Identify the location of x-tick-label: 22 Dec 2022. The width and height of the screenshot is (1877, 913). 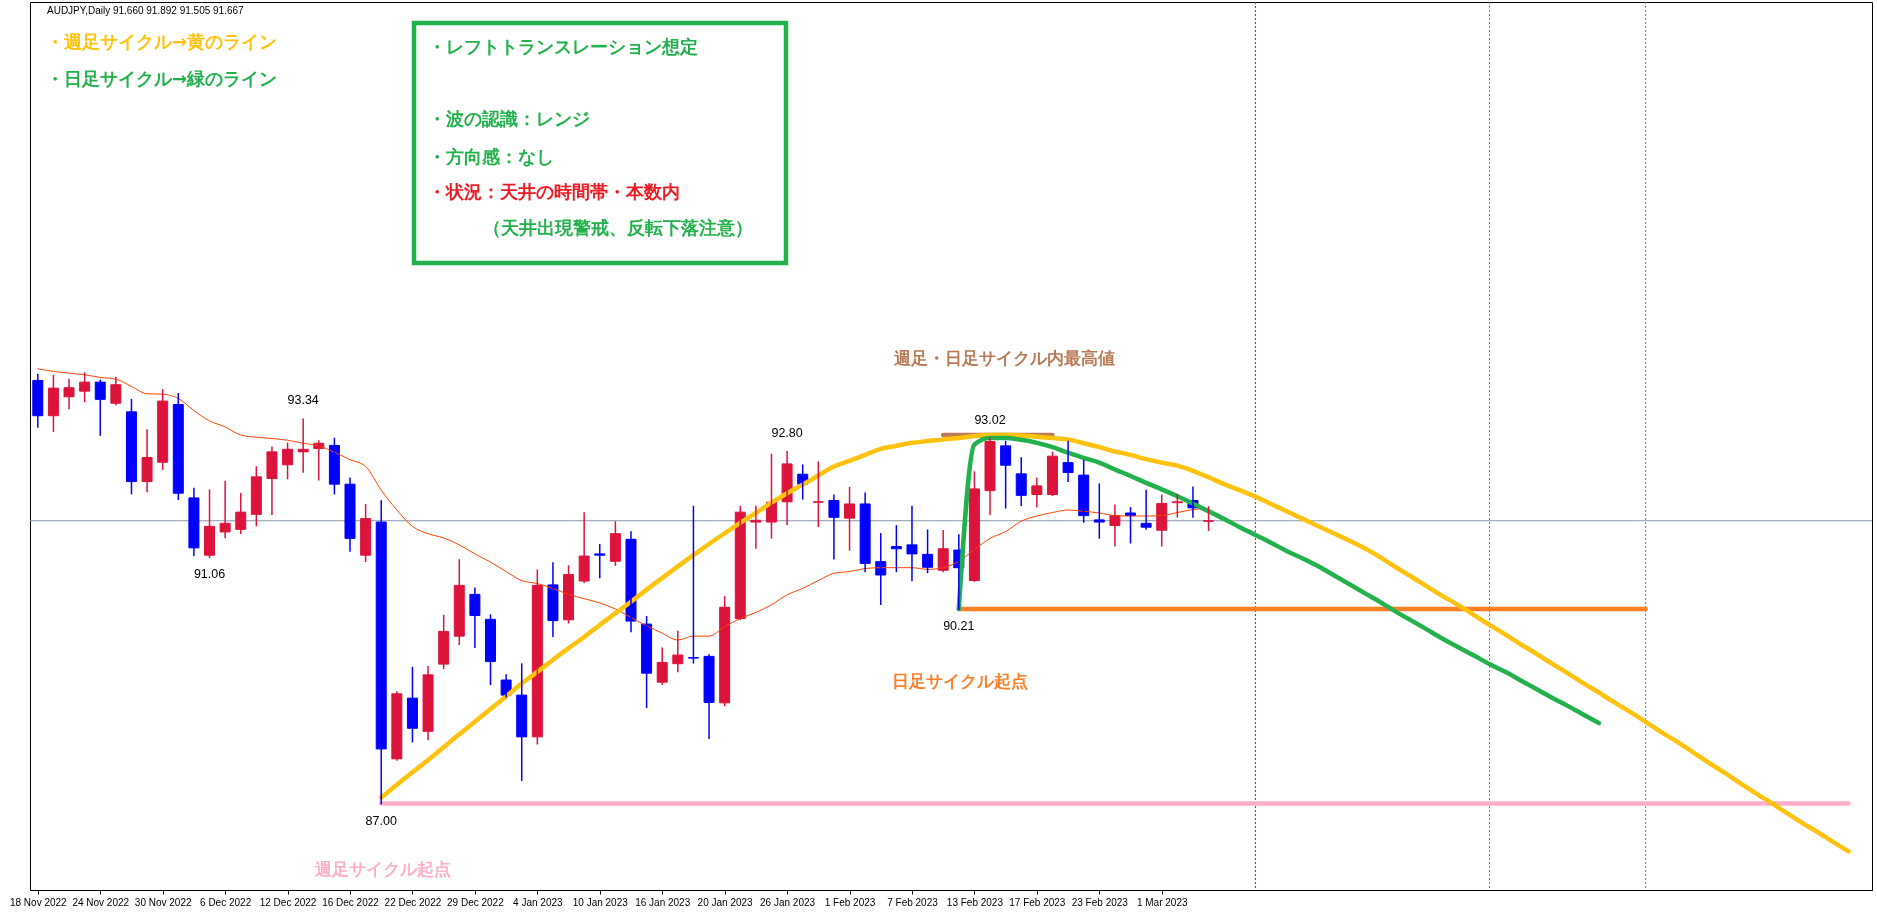
(413, 902).